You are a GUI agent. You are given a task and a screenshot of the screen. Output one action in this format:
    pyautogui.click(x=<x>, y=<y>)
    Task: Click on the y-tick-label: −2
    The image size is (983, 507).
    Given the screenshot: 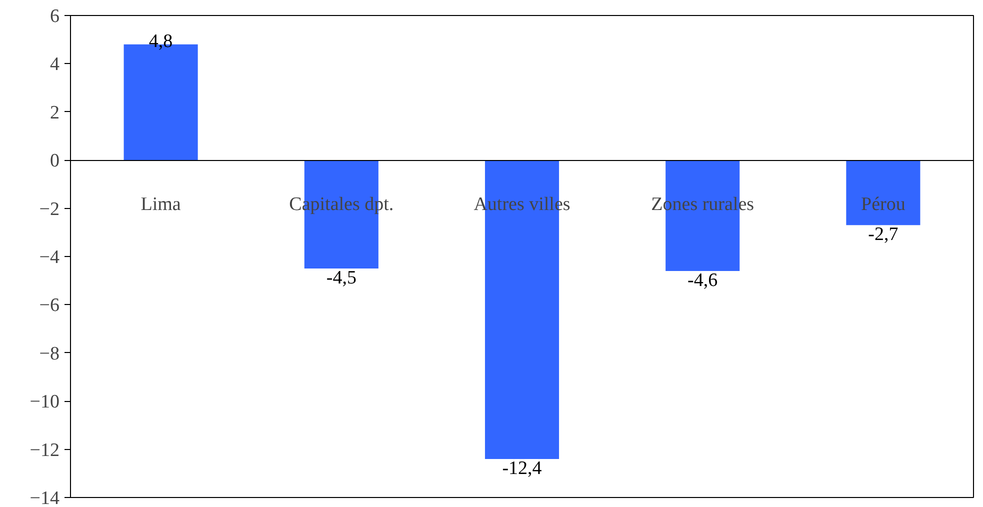 What is the action you would take?
    pyautogui.click(x=49, y=209)
    